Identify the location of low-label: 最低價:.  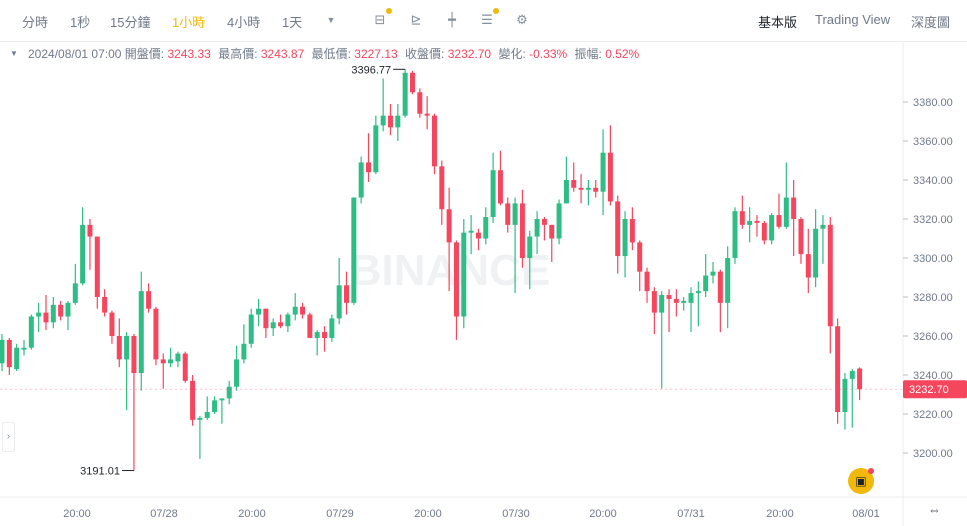
(331, 54).